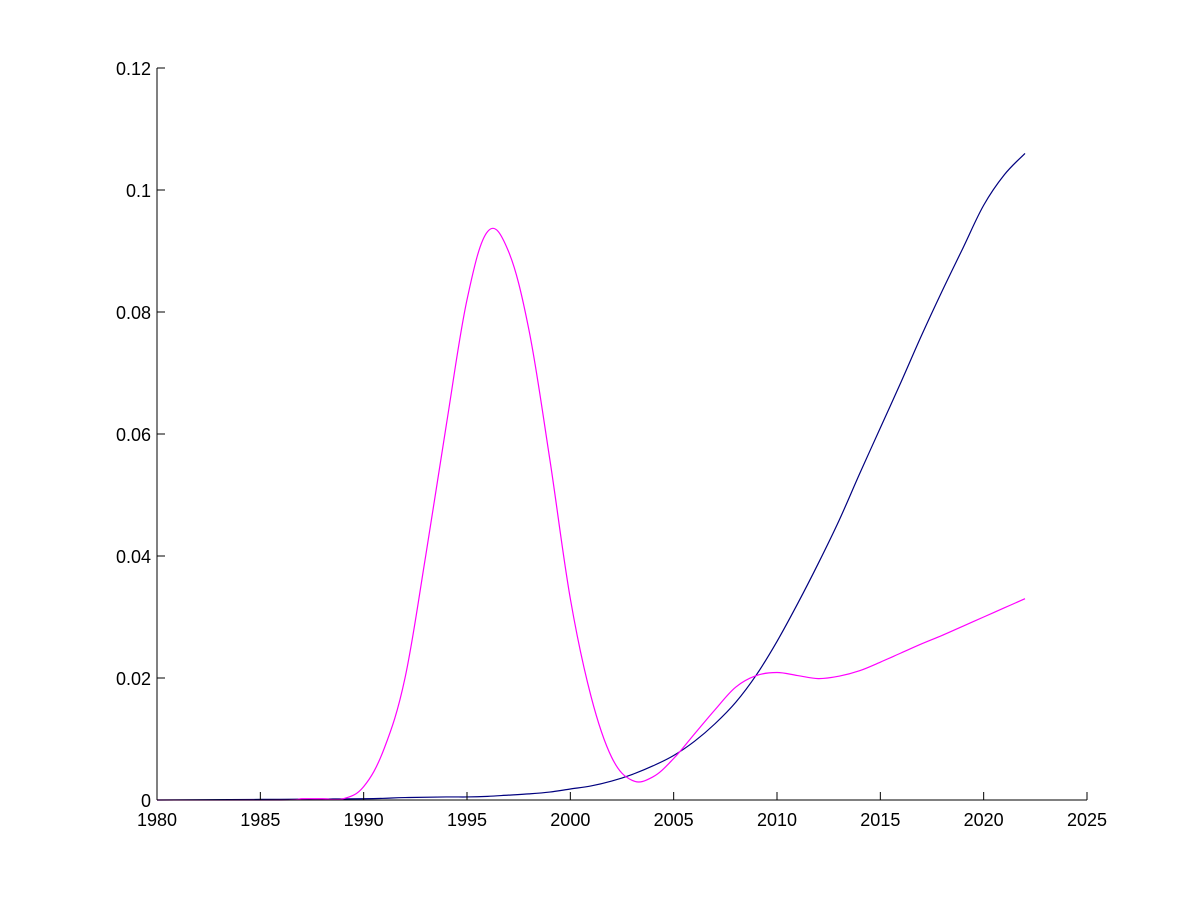 Image resolution: width=1200 pixels, height=905 pixels. What do you see at coordinates (570, 820) in the screenshot?
I see `x-tick-label: 2000` at bounding box center [570, 820].